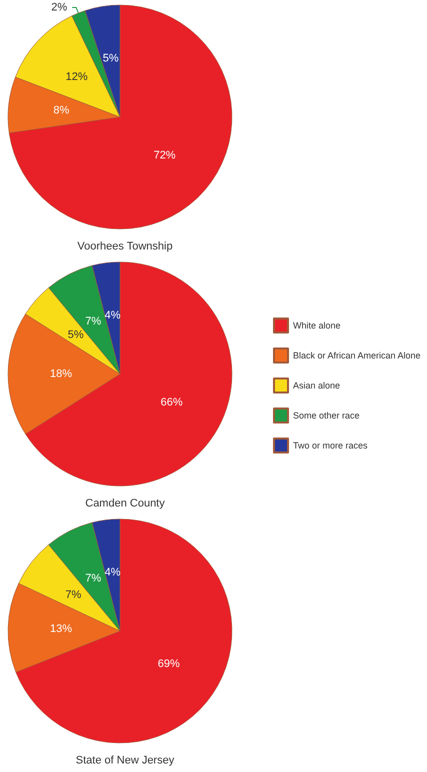 This screenshot has height=772, width=427. Describe the element at coordinates (165, 156) in the screenshot. I see `data-label: 72%` at that location.